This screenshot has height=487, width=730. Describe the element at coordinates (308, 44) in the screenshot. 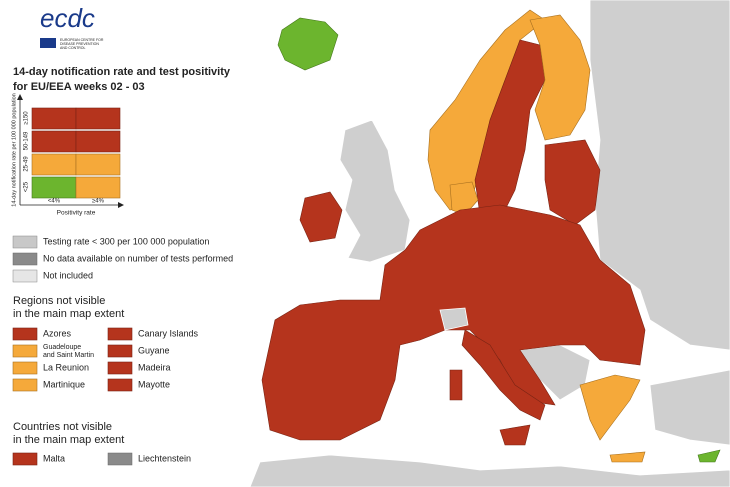

I see `iceland` at that location.